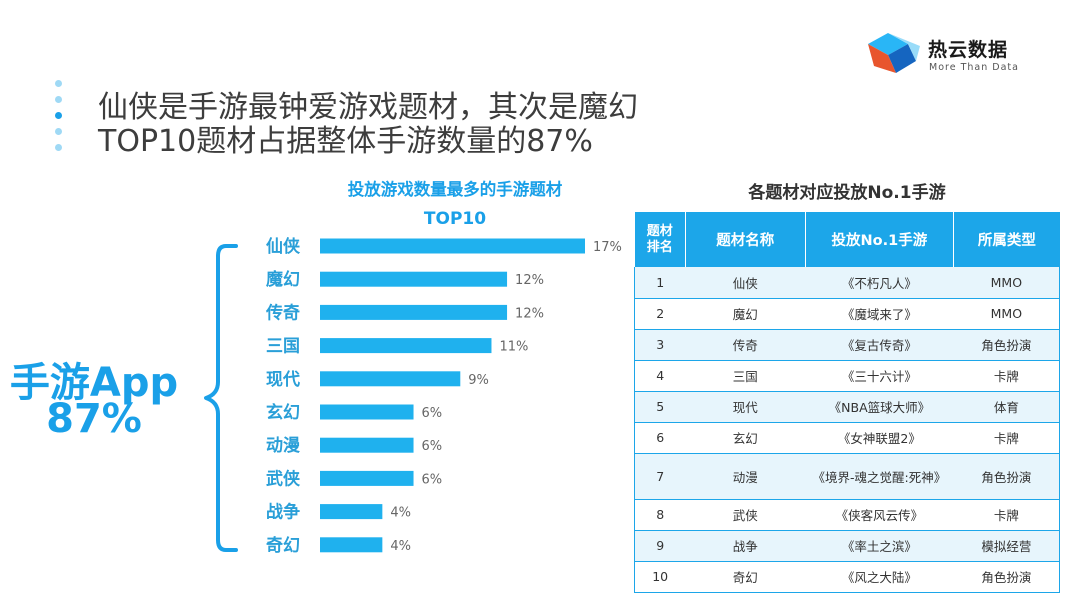 The width and height of the screenshot is (1080, 608). What do you see at coordinates (974, 67) in the screenshot?
I see `brand-tagline: More Than Data` at bounding box center [974, 67].